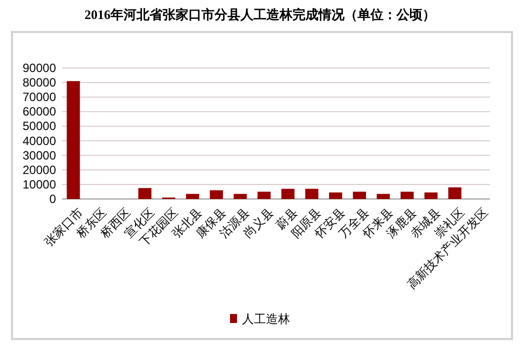 The height and width of the screenshot is (347, 520). I want to click on y-tick-label: 70000, so click(39, 97).